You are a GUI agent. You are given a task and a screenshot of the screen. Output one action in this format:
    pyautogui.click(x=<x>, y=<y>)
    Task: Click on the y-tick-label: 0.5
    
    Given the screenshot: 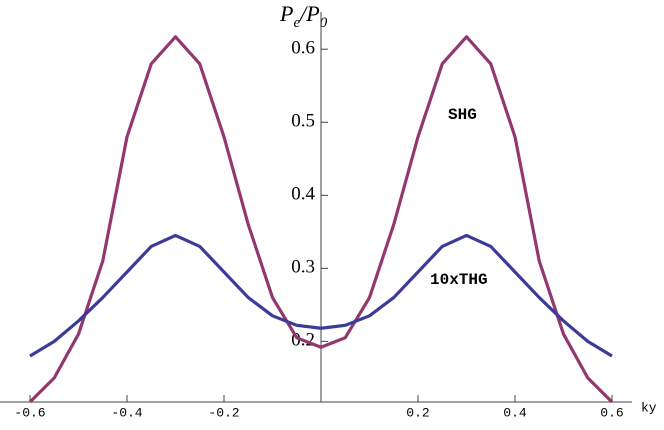 What is the action you would take?
    pyautogui.click(x=303, y=121)
    